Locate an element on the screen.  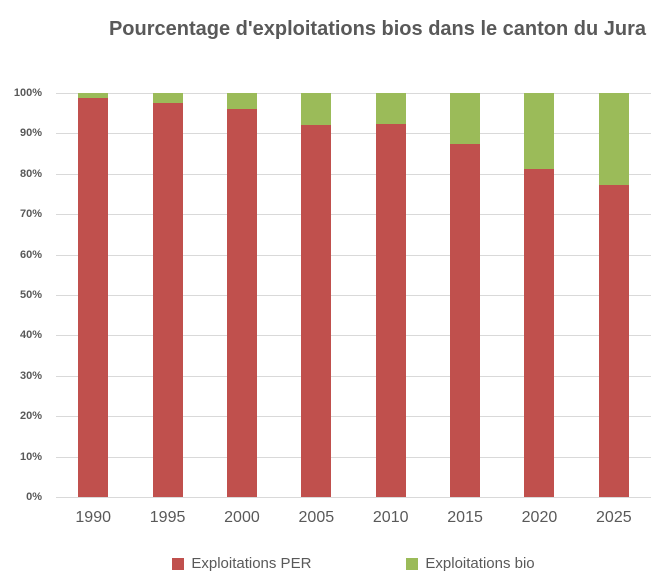
stacked-bar-2020 is located at coordinates (539, 295).